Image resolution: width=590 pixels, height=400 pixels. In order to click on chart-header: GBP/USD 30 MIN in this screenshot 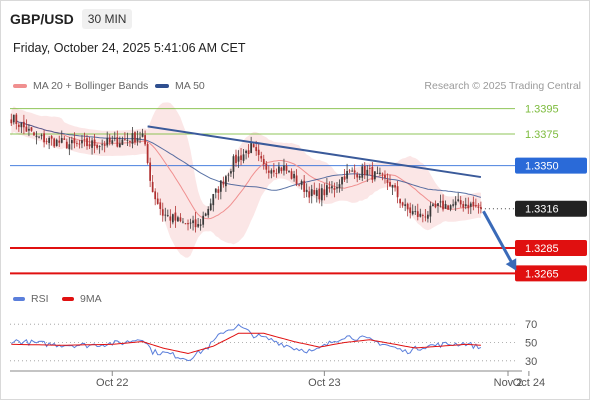, I will do `click(71, 19)`.